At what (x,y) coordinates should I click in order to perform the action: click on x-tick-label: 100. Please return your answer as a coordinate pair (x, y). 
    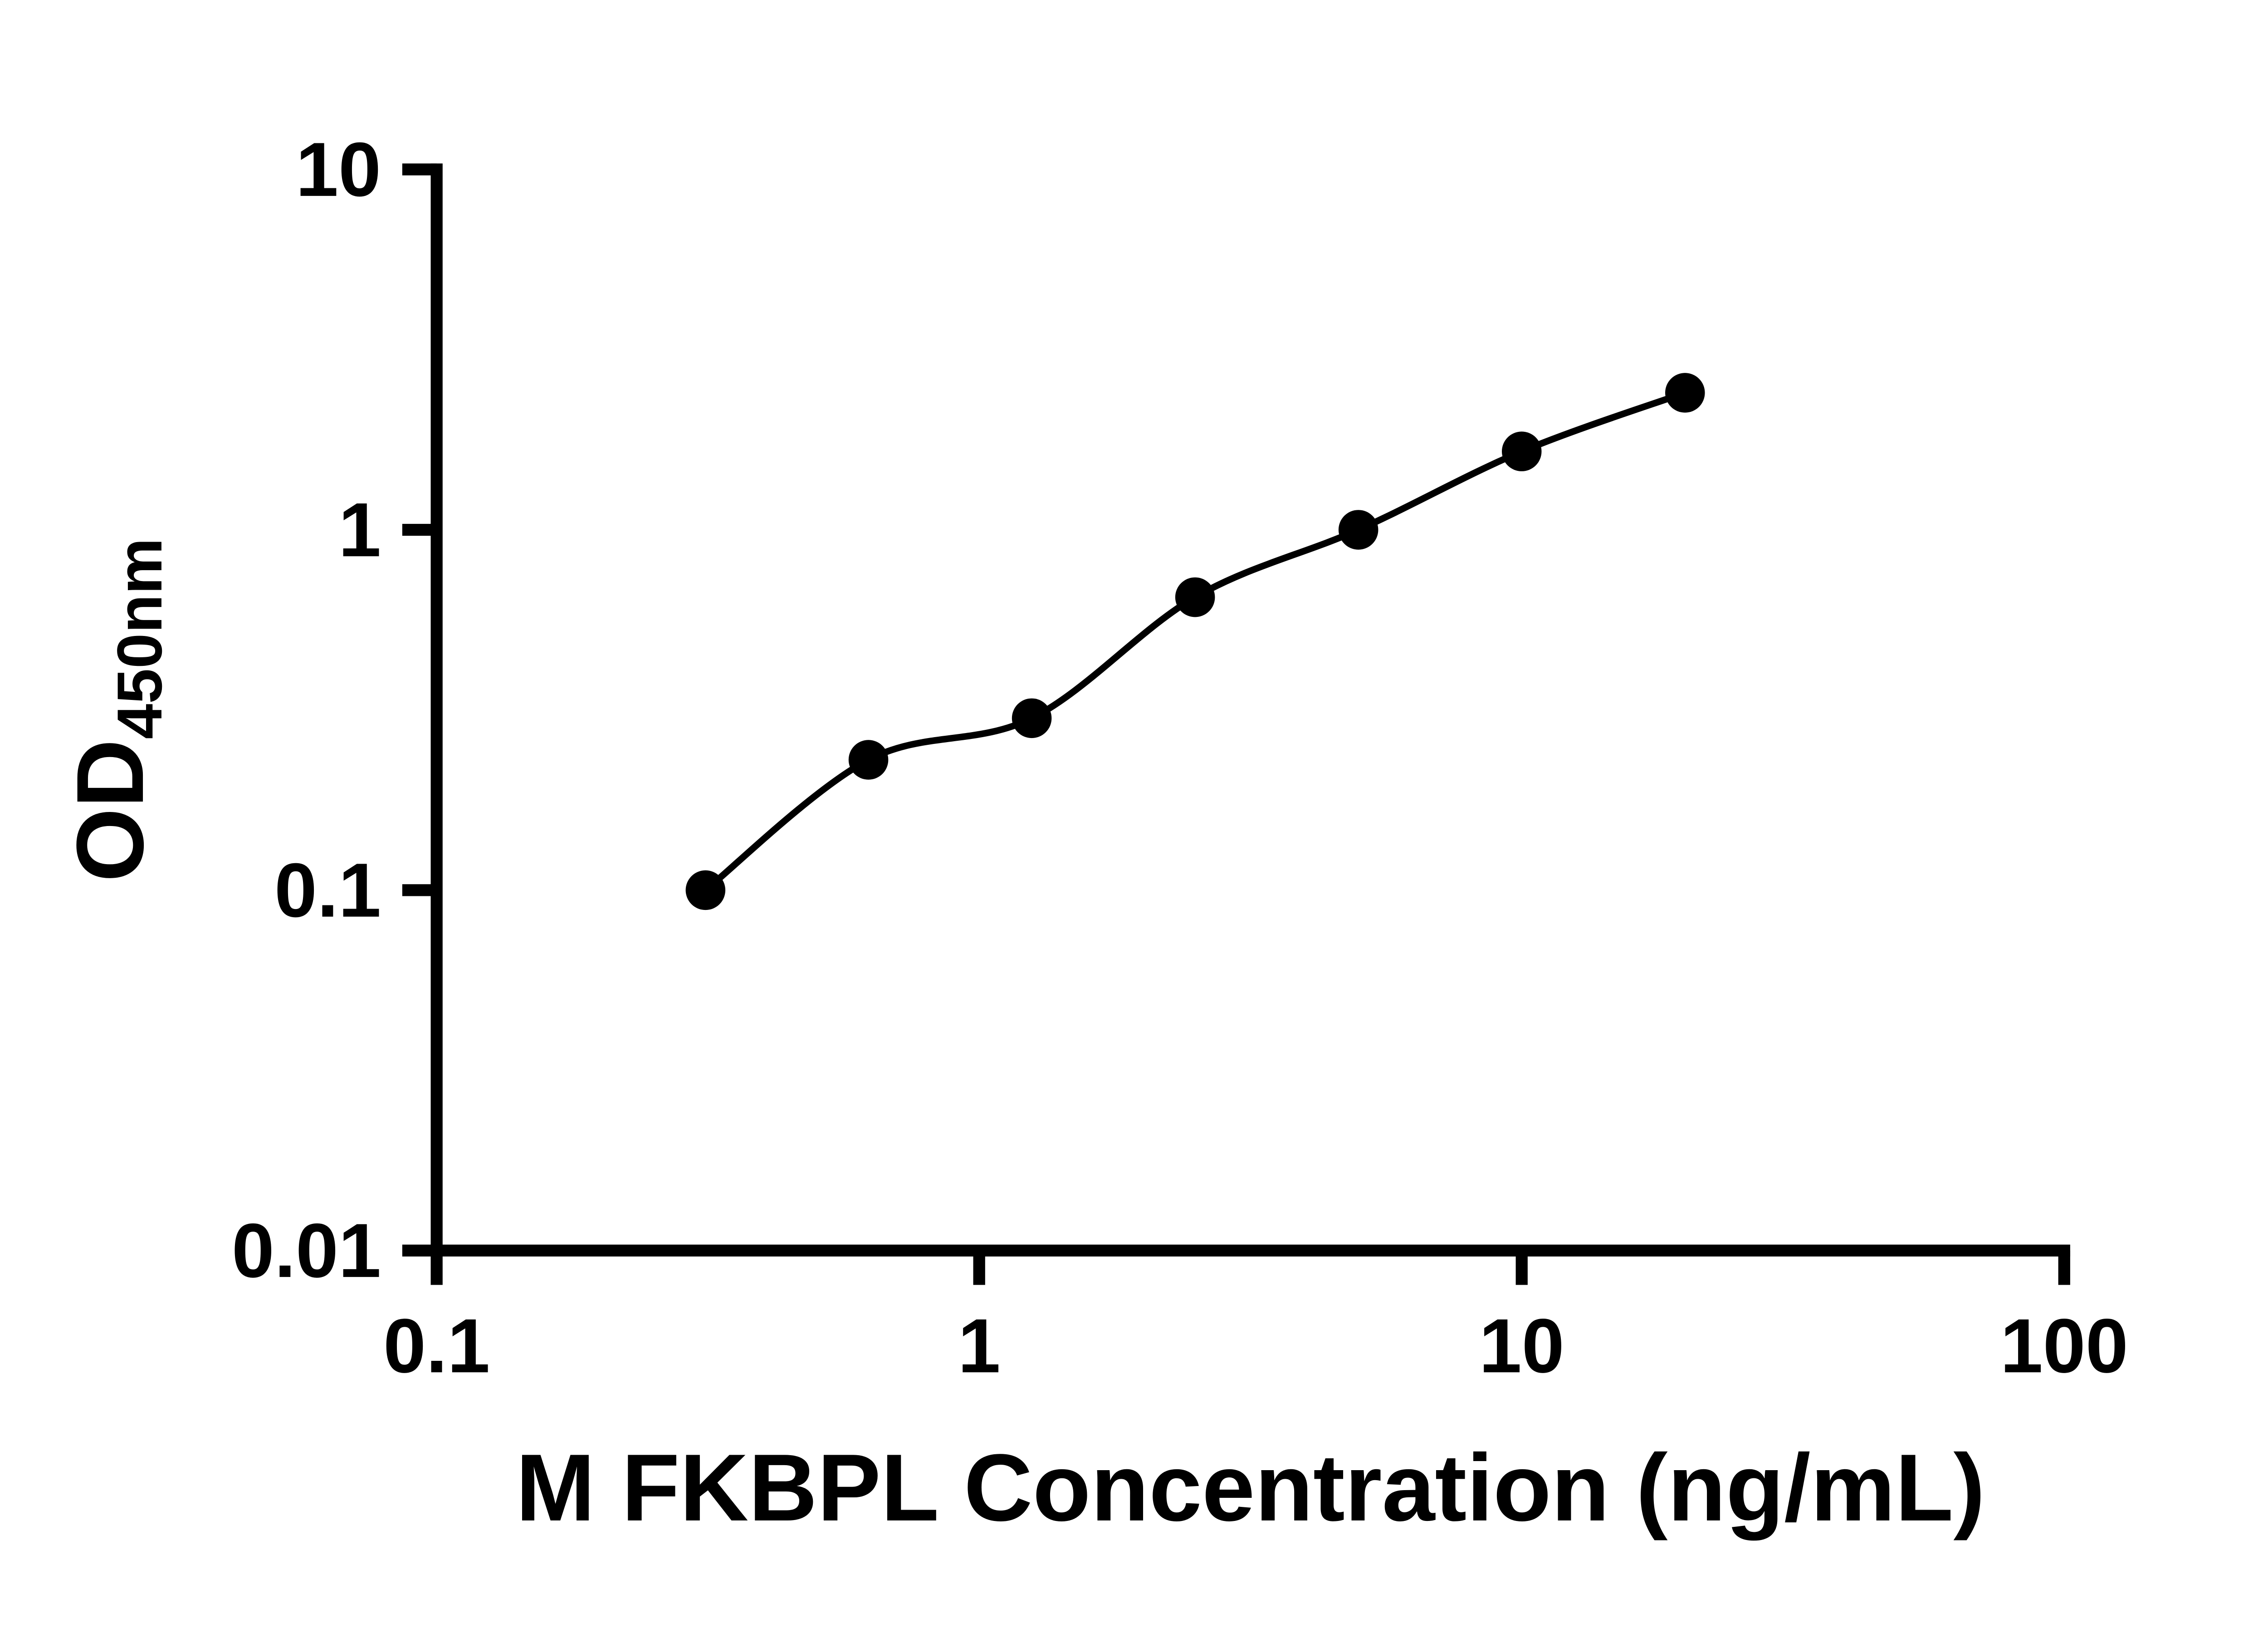
    Looking at the image, I should click on (2064, 1346).